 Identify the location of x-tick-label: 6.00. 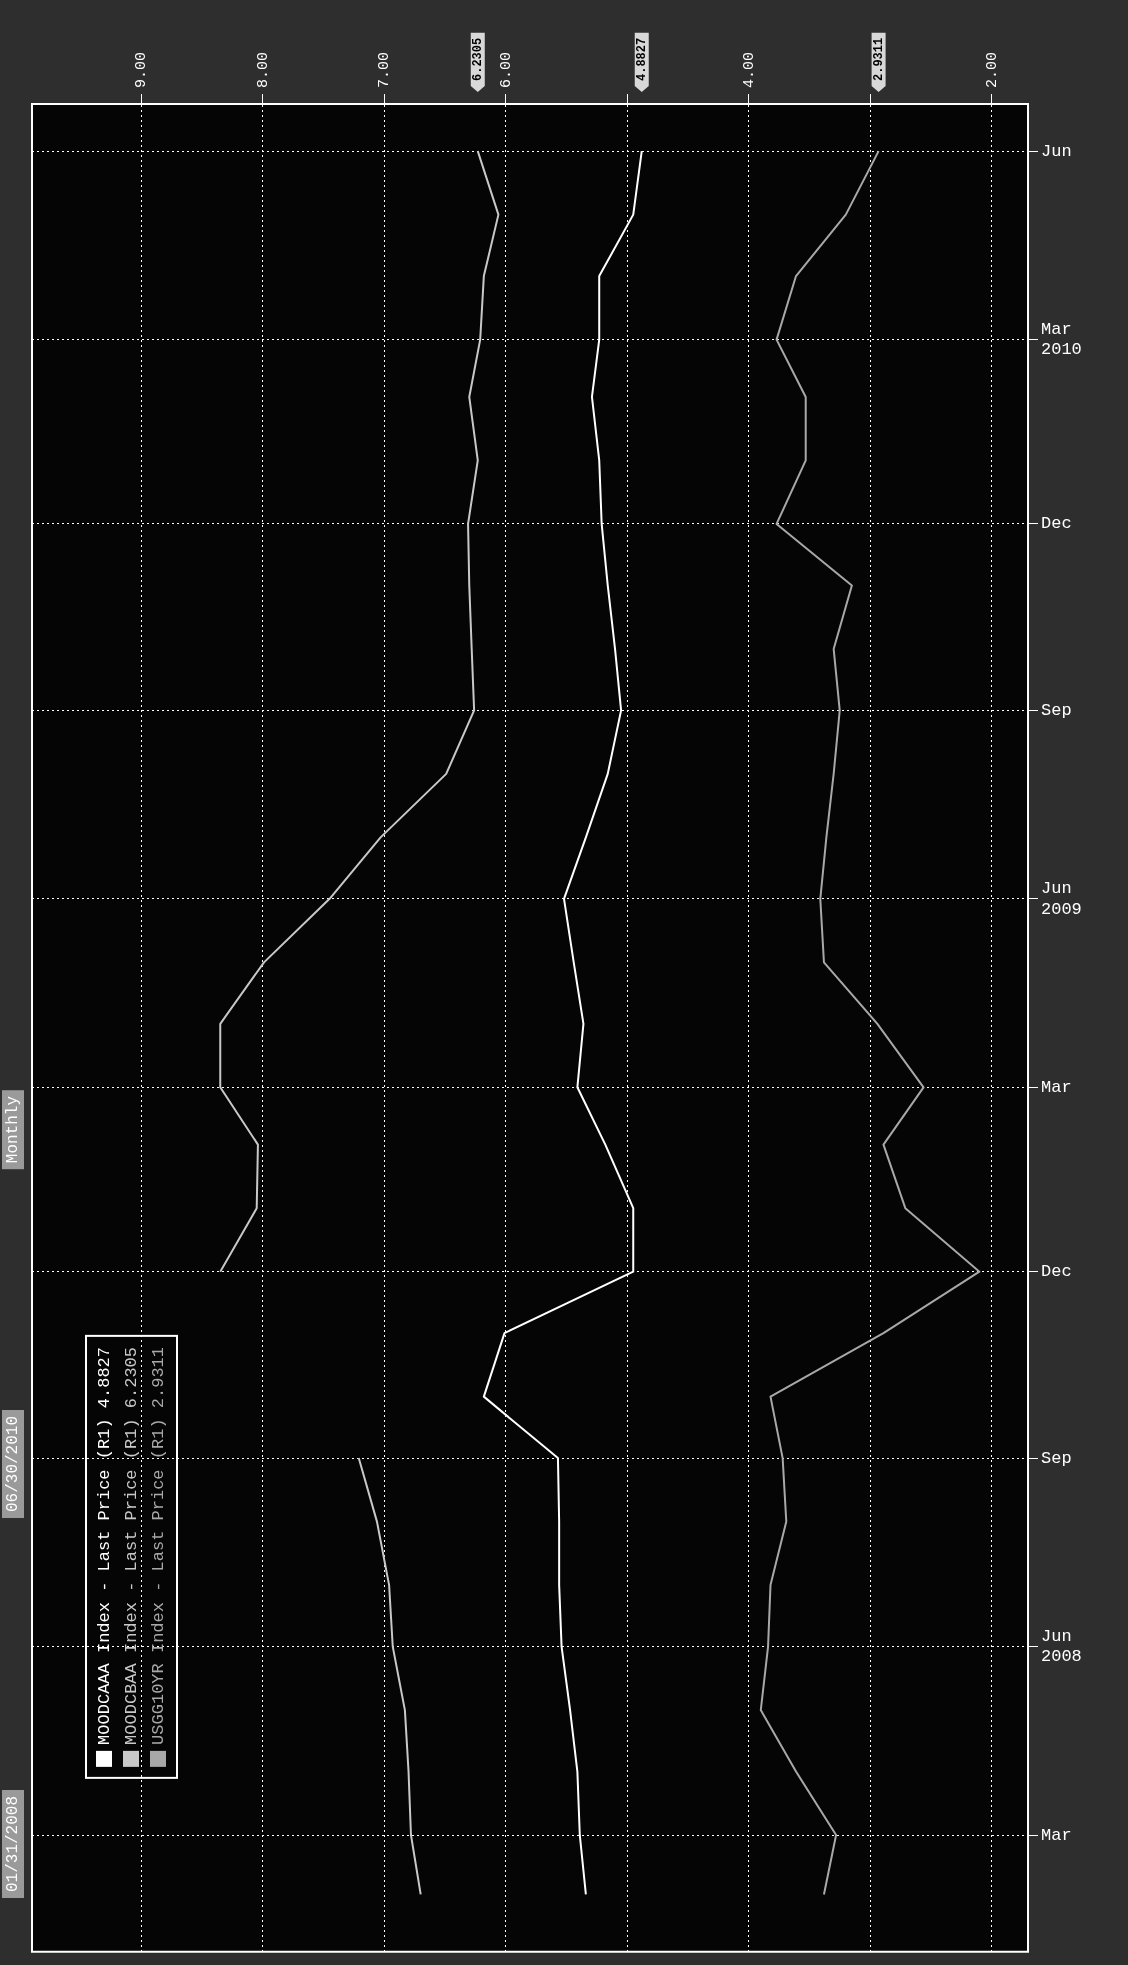
(506, 69).